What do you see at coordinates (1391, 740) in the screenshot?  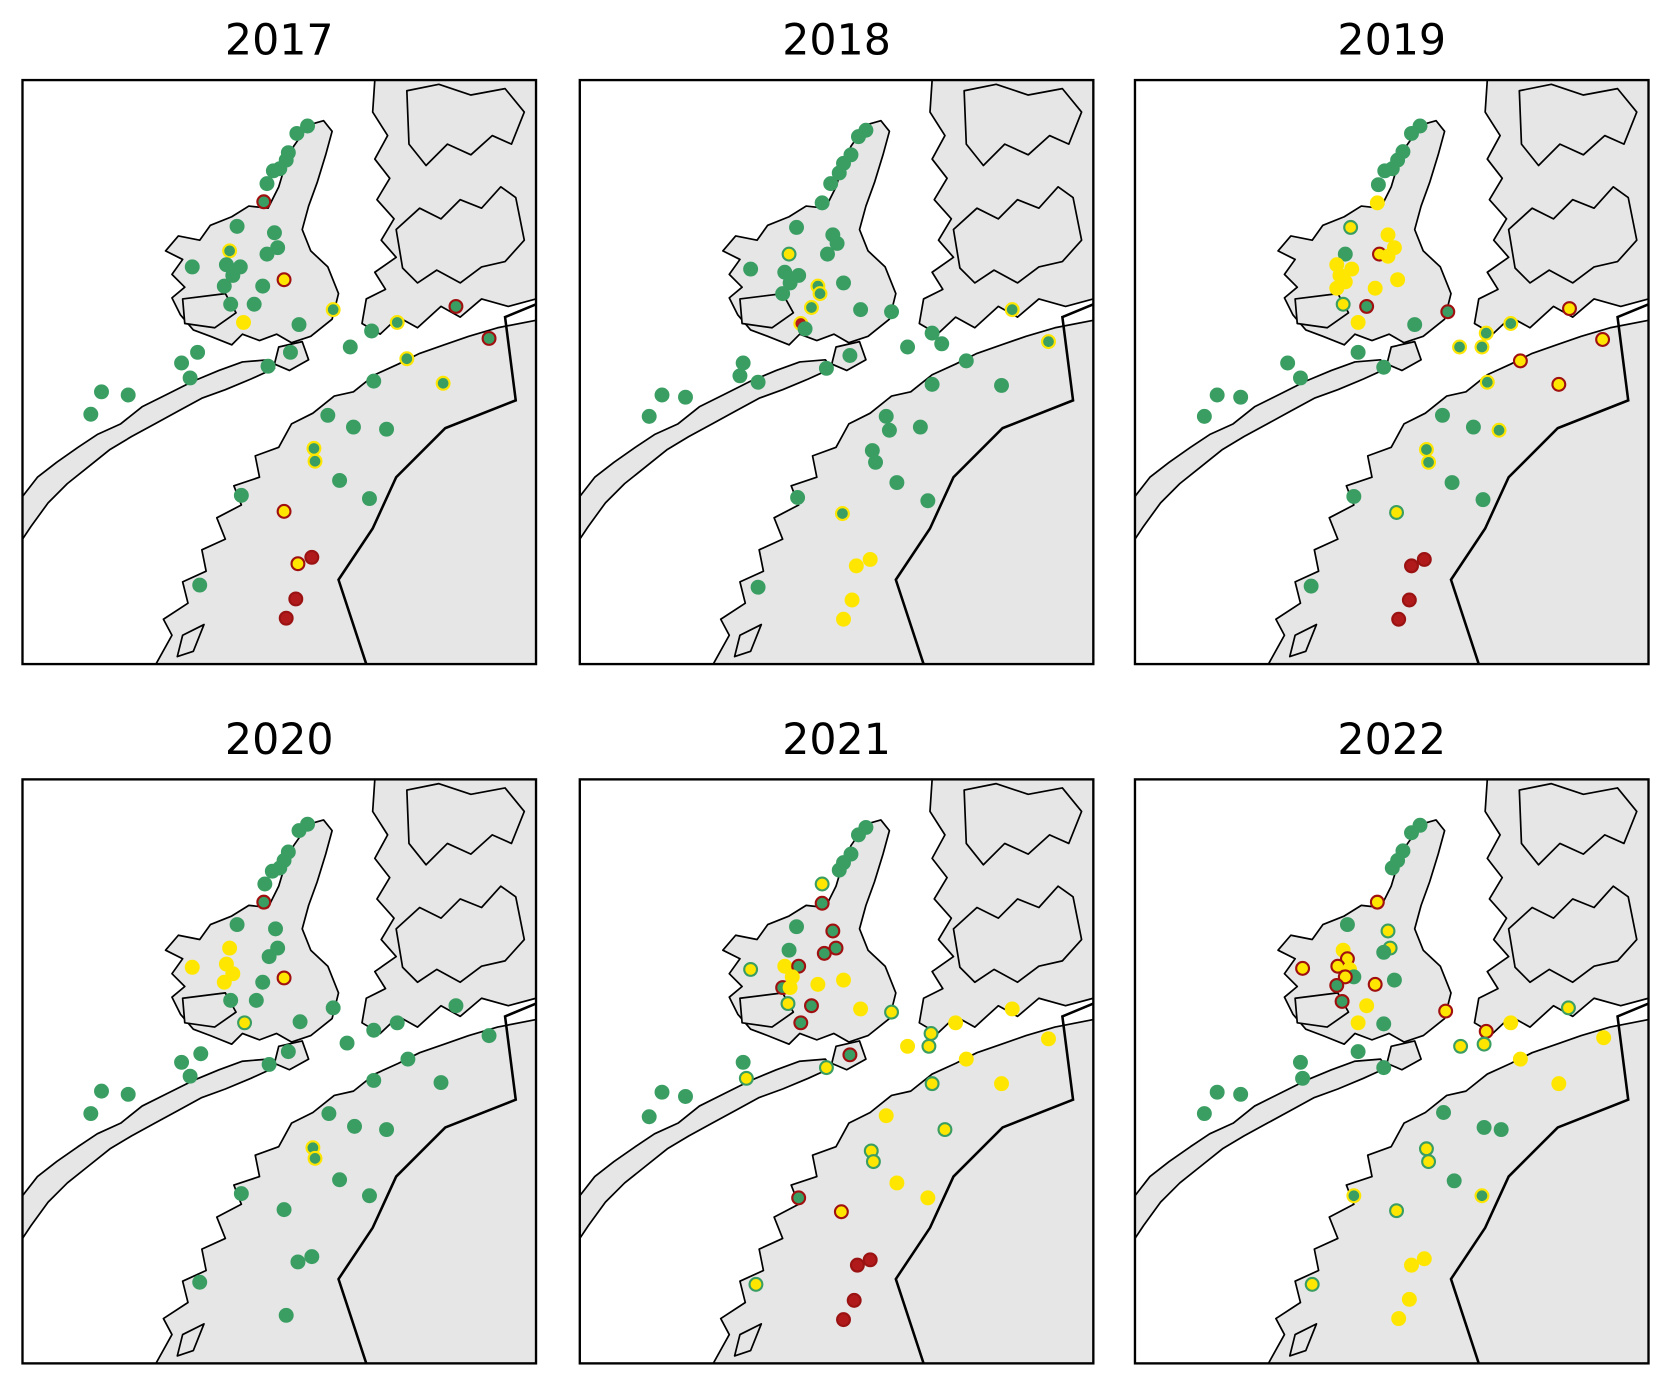 I see `panel-title: 2022` at bounding box center [1391, 740].